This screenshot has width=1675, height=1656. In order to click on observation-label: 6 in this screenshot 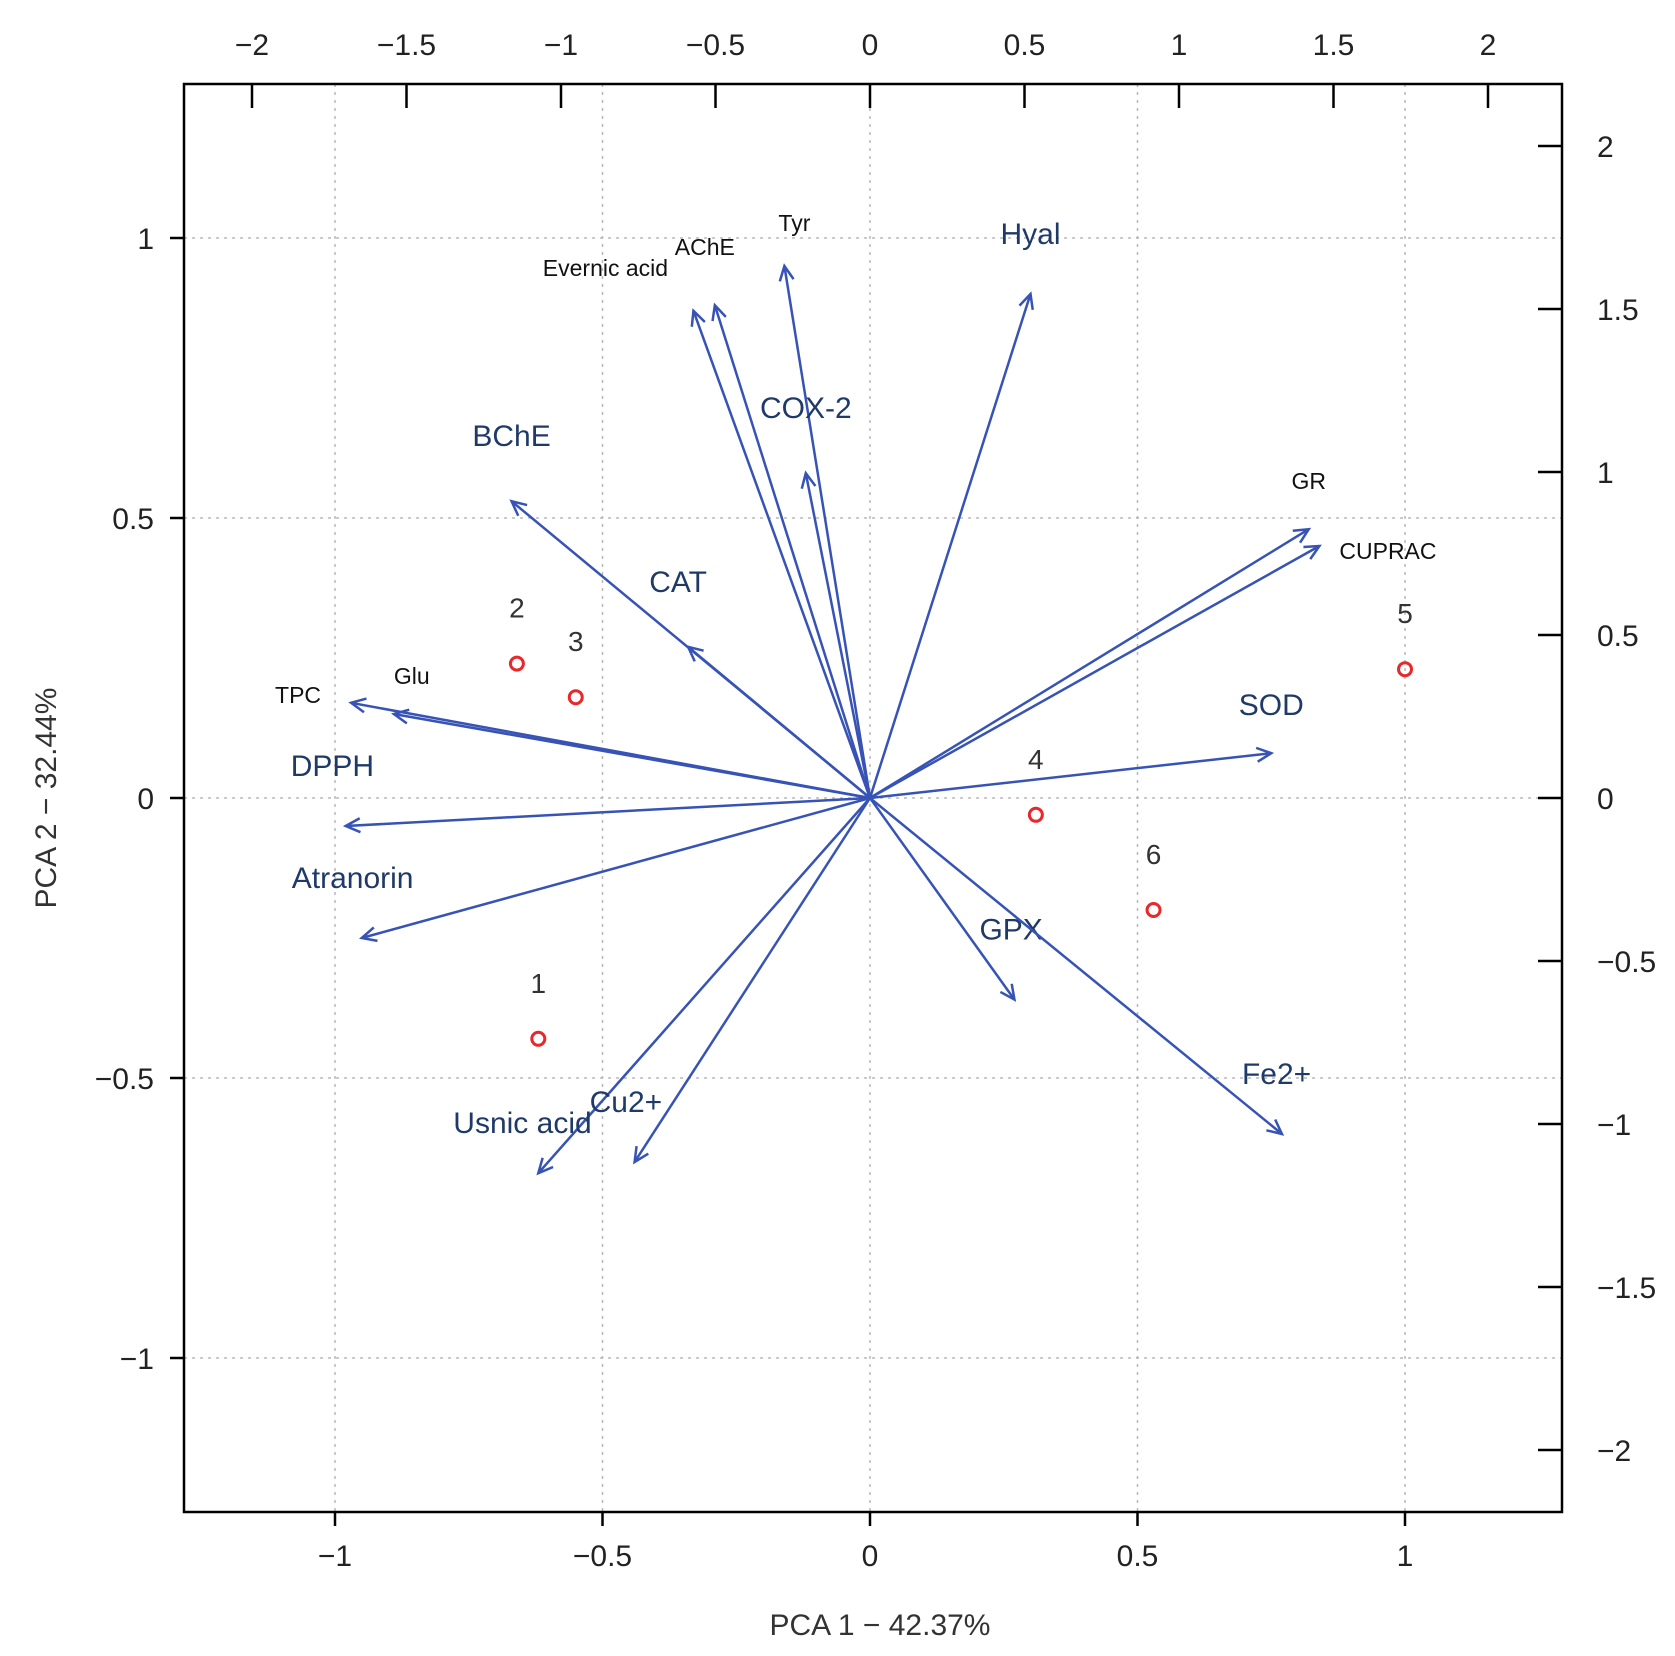, I will do `click(1154, 854)`.